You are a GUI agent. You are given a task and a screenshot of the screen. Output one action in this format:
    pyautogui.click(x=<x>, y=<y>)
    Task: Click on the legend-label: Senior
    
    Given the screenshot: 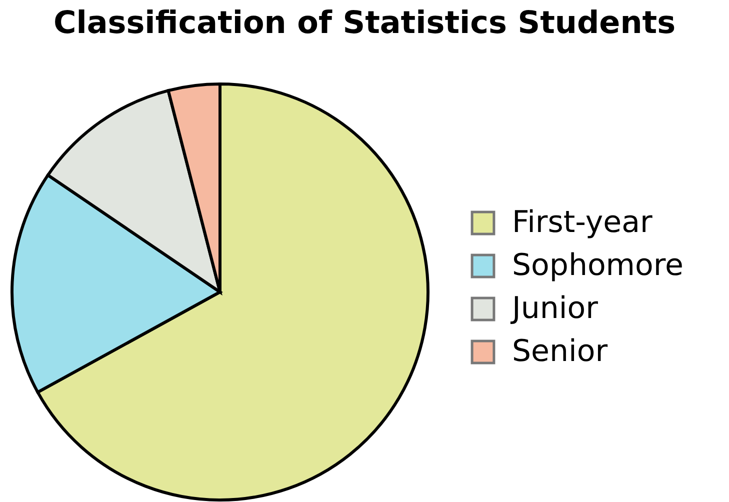 What is the action you would take?
    pyautogui.click(x=560, y=351)
    